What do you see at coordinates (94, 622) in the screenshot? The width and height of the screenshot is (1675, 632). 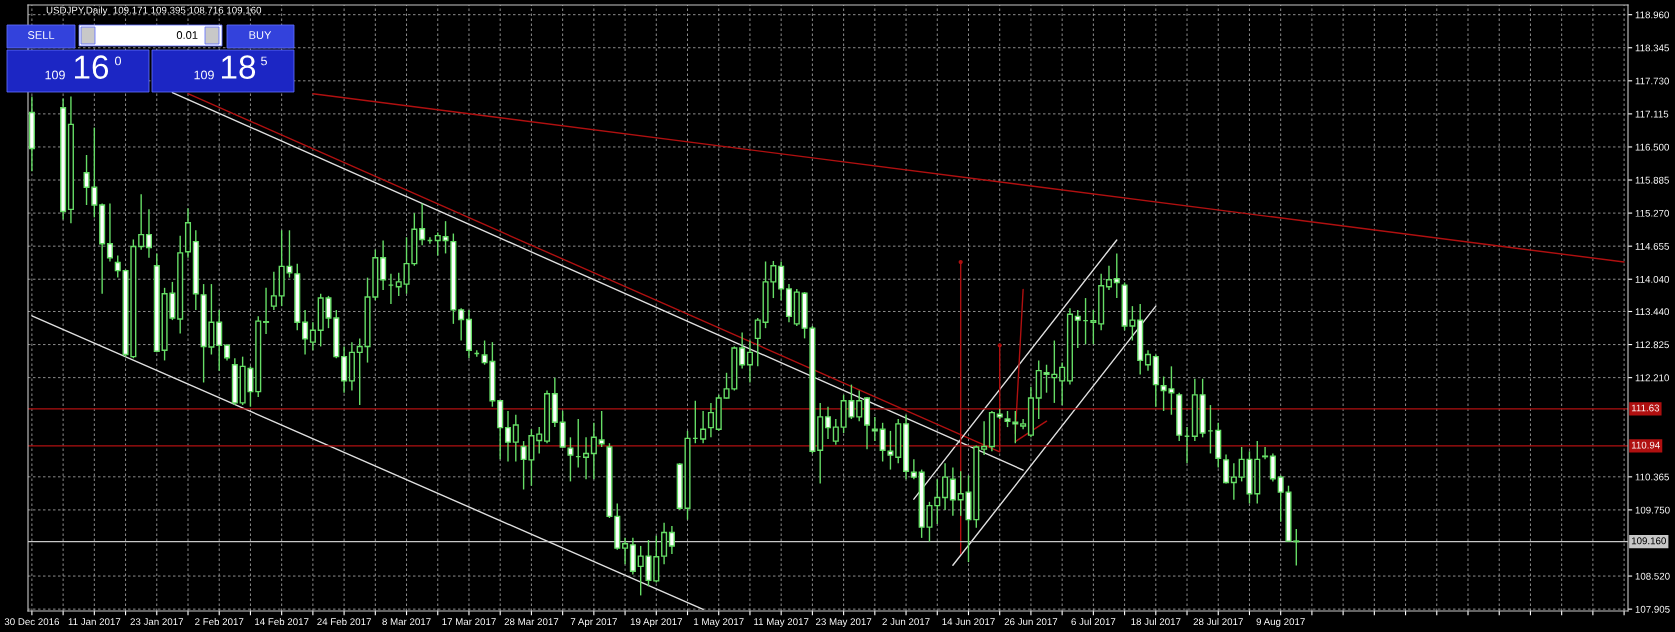 I see `x-tick-label: 11 Jan 2017` at bounding box center [94, 622].